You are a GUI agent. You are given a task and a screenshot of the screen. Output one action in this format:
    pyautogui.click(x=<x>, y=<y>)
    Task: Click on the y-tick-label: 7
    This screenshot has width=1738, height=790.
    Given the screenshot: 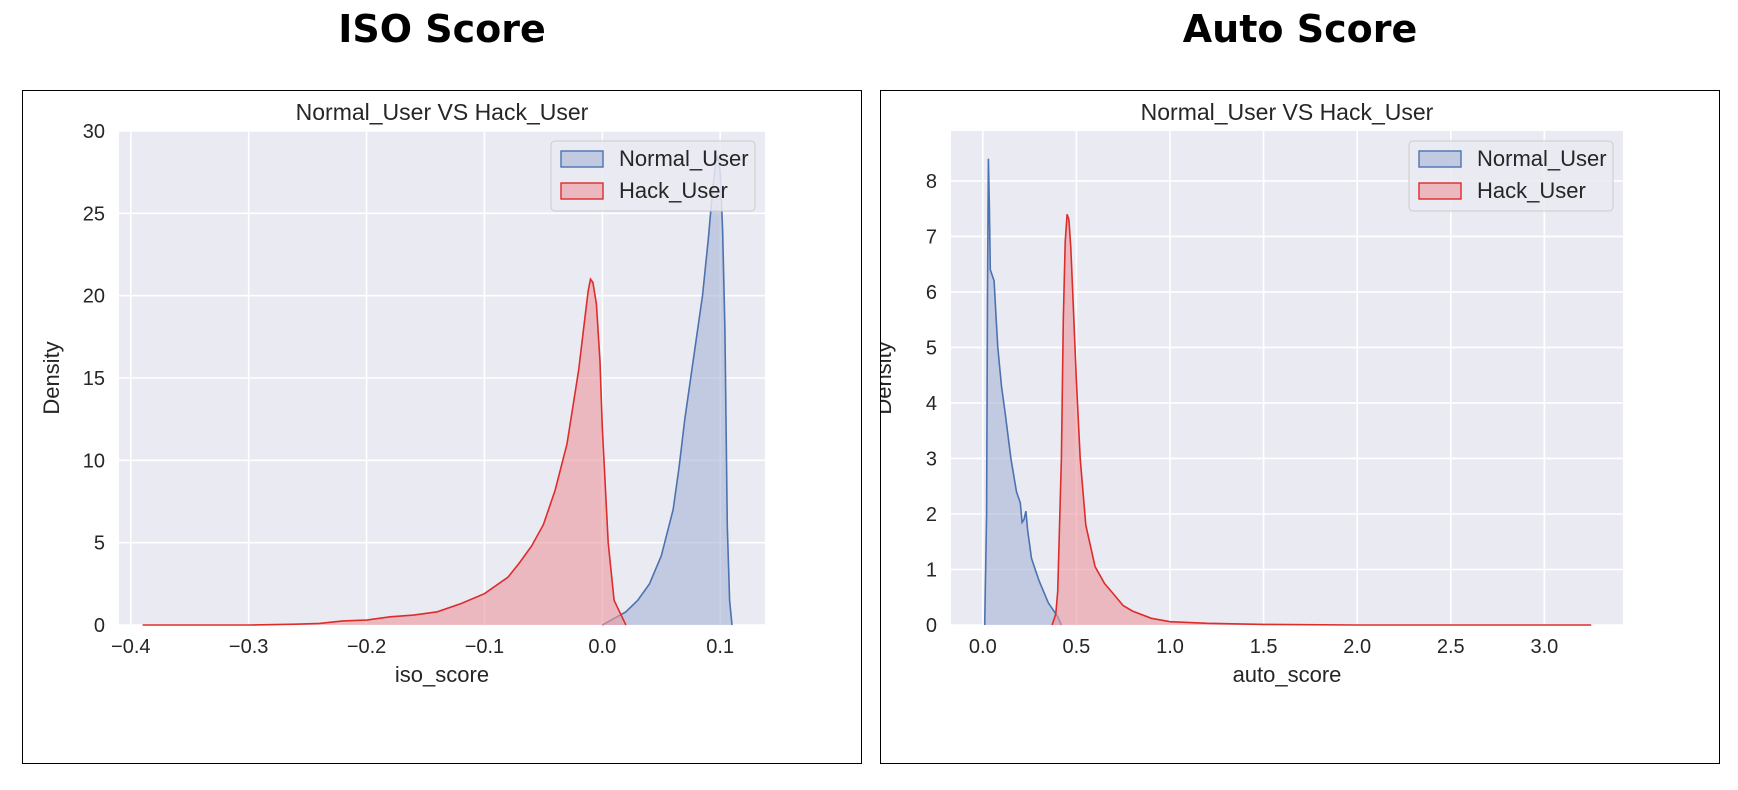 What is the action you would take?
    pyautogui.click(x=931, y=237)
    